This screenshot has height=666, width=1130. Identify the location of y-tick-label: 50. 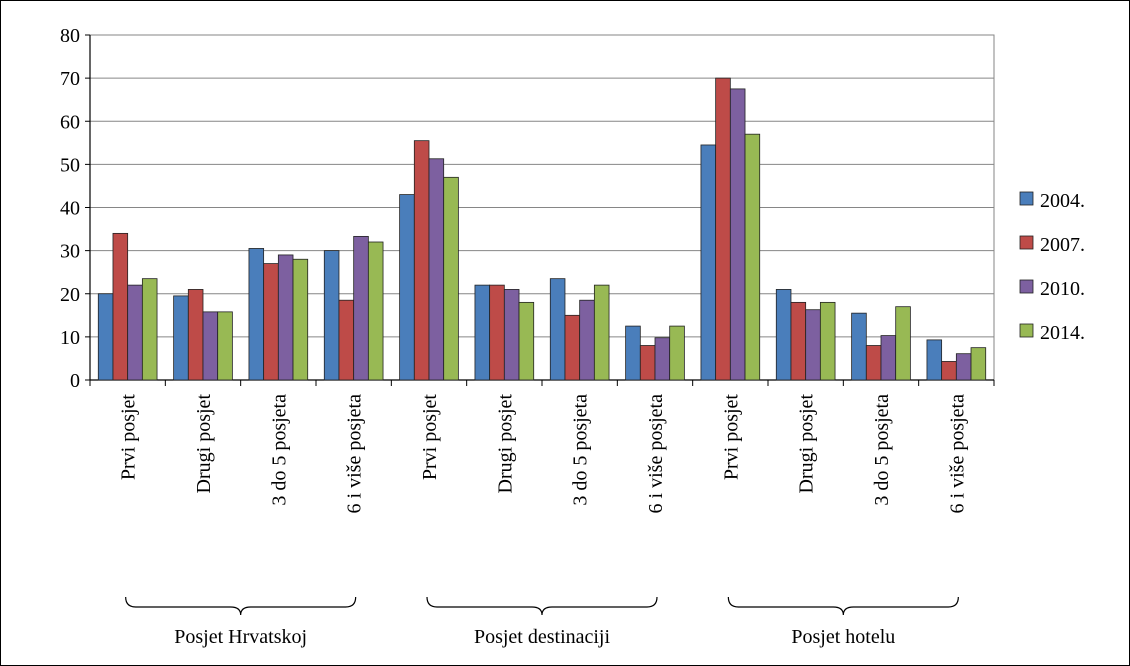
(70, 165).